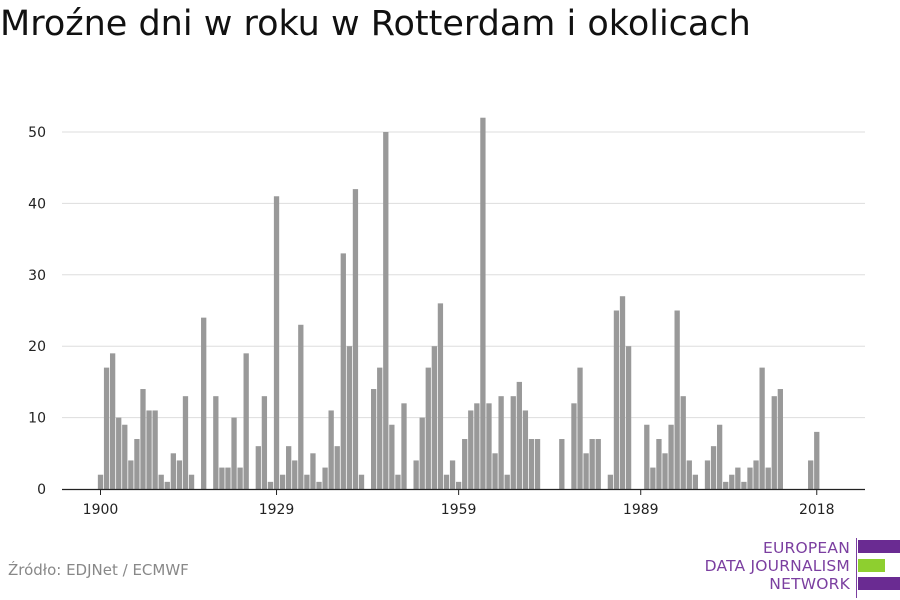 This screenshot has height=600, width=900. What do you see at coordinates (137, 464) in the screenshot?
I see `bar-1906` at bounding box center [137, 464].